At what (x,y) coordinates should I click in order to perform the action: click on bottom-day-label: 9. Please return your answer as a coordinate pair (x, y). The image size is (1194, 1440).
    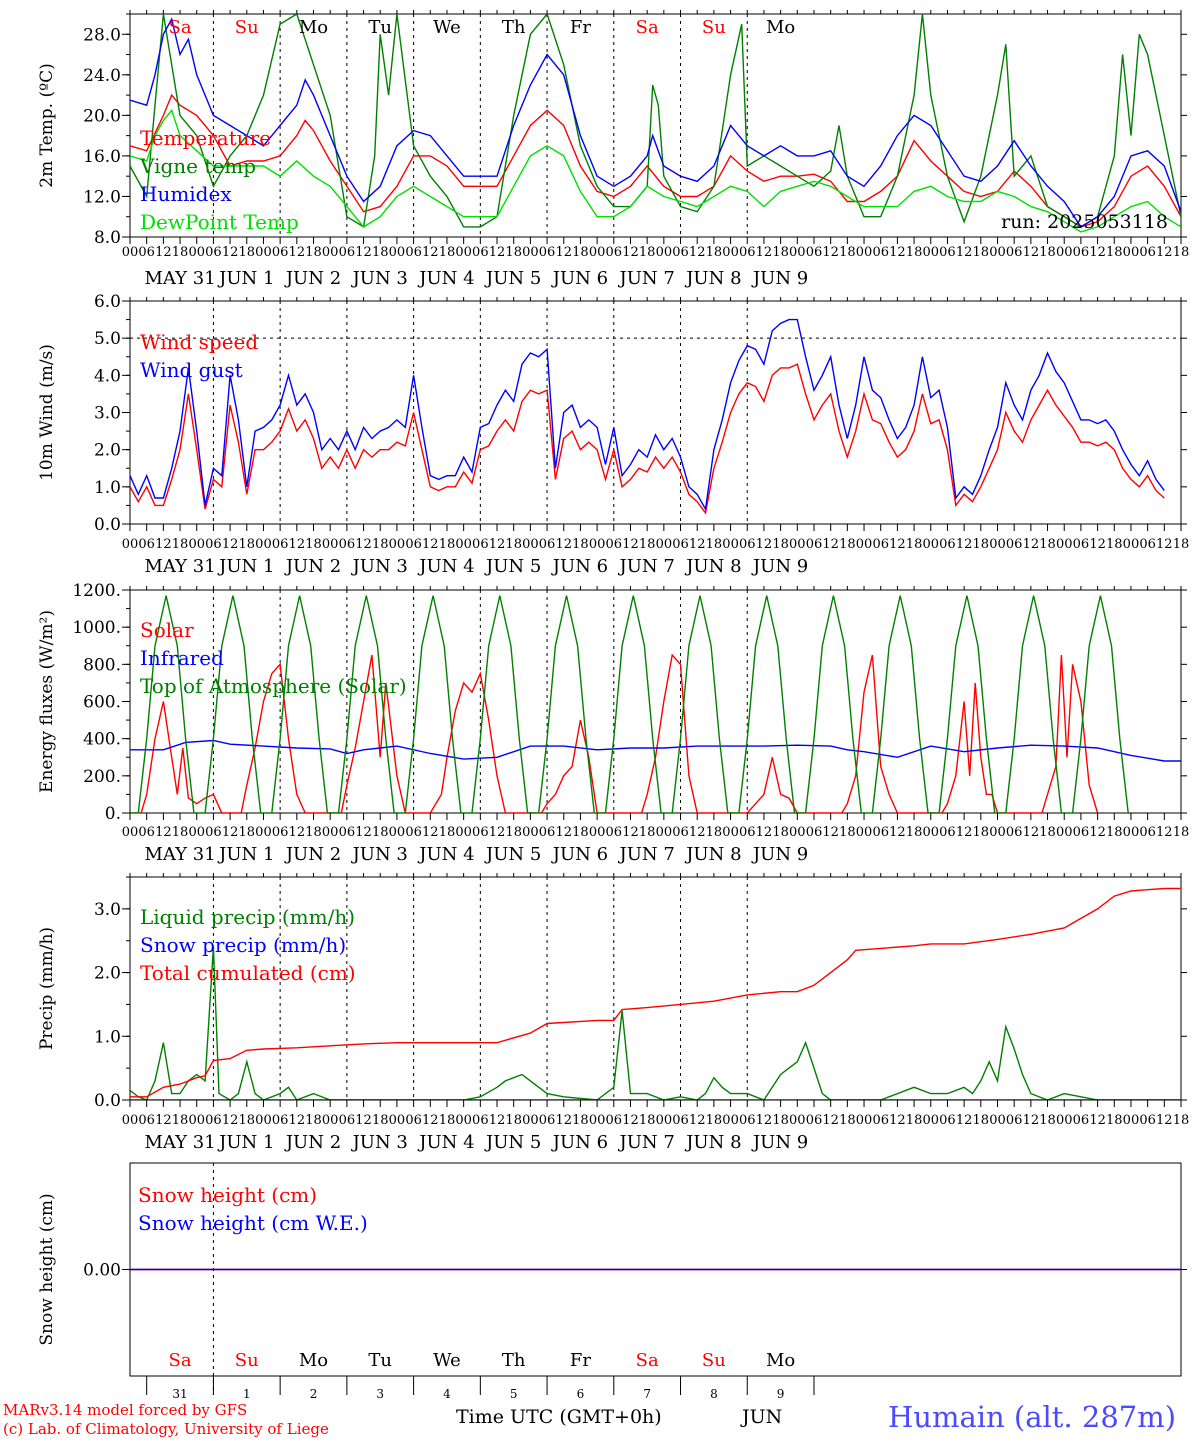
    Looking at the image, I should click on (781, 1394).